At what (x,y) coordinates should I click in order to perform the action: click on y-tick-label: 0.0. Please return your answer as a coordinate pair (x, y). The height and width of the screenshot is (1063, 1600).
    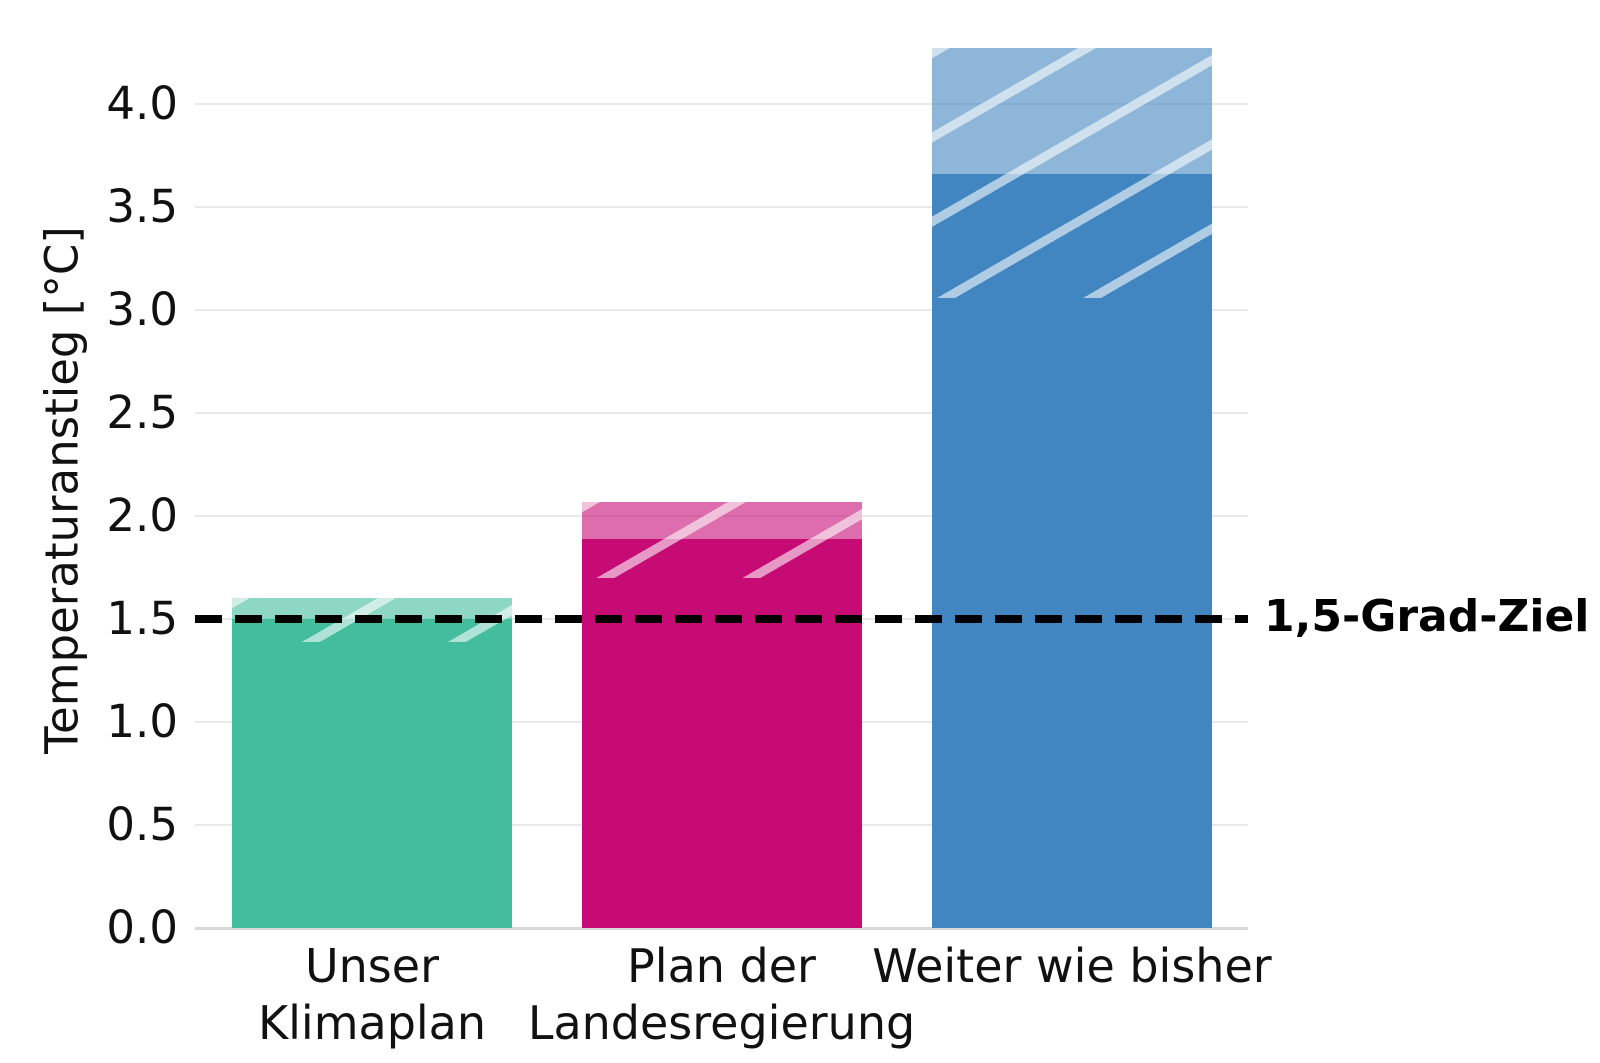
    Looking at the image, I should click on (142, 927).